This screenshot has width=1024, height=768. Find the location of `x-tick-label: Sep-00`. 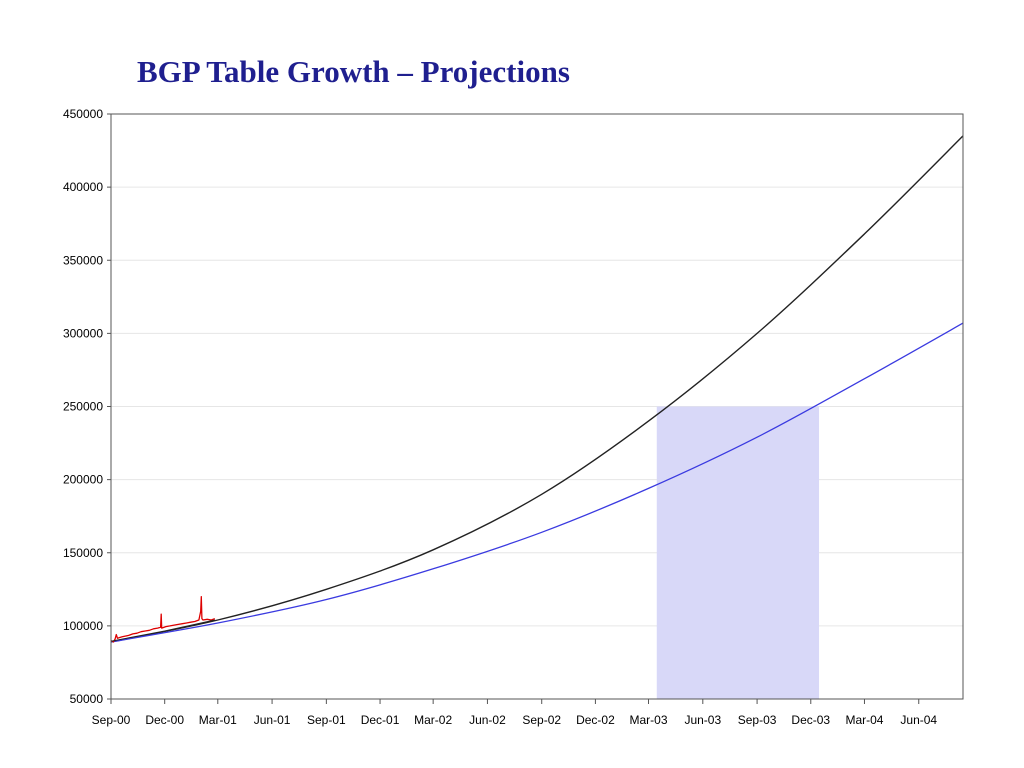

x-tick-label: Sep-00 is located at coordinates (111, 720).